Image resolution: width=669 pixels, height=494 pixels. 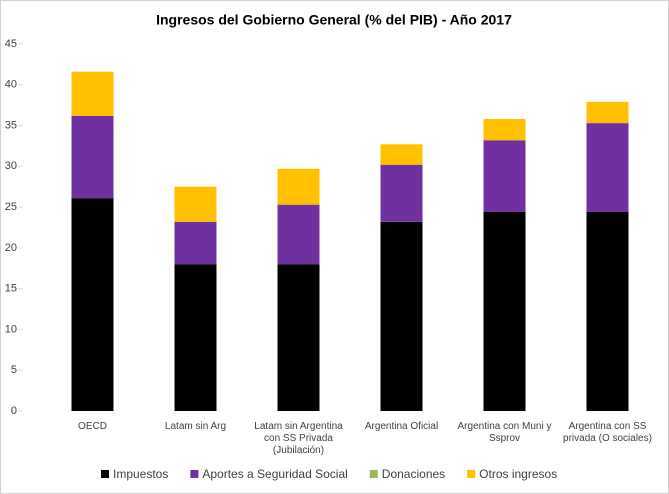 I want to click on y-tick-label: 30, so click(x=11, y=166).